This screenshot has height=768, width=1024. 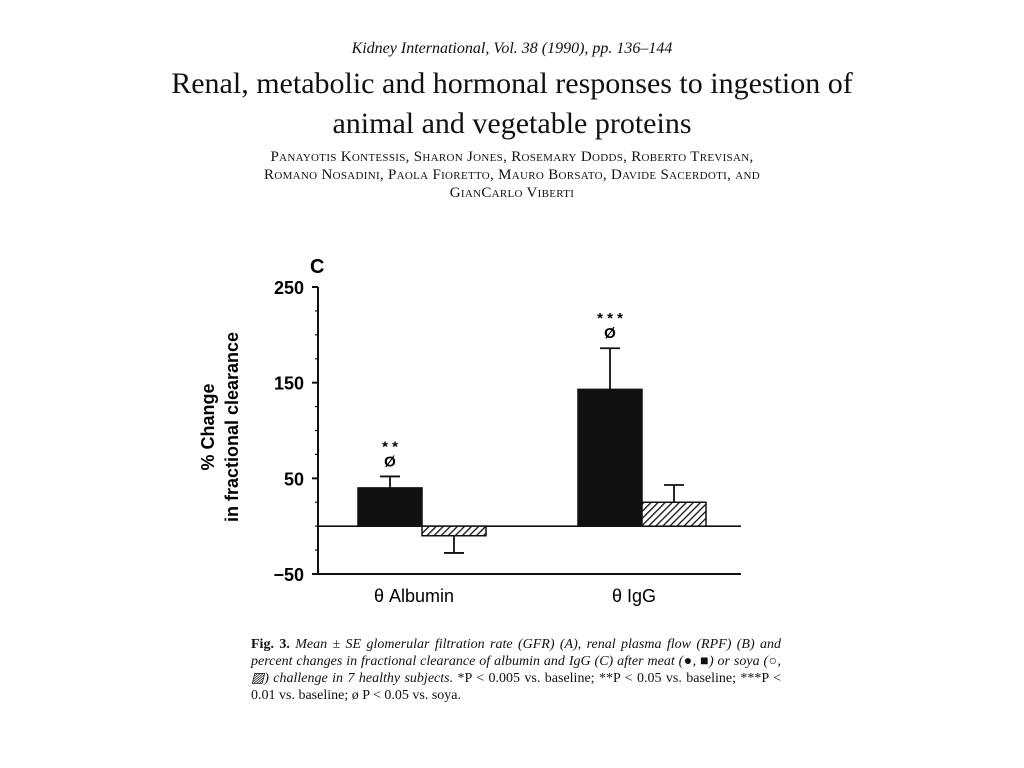 What do you see at coordinates (288, 575) in the screenshot?
I see `y-tick-label: −50` at bounding box center [288, 575].